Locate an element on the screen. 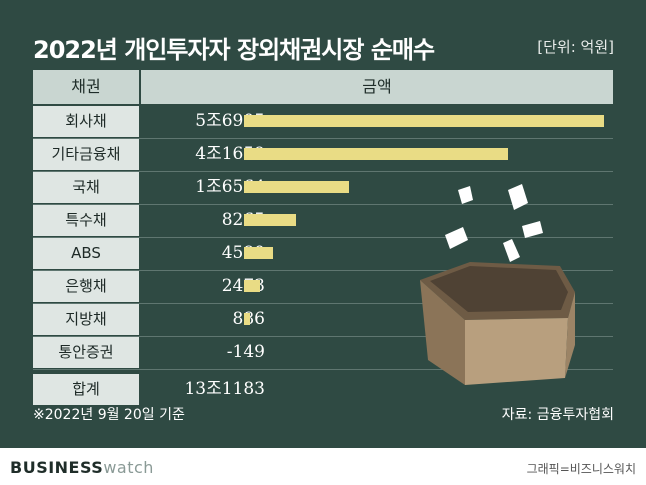 The image size is (646, 485). category-label: 은행채 is located at coordinates (86, 286).